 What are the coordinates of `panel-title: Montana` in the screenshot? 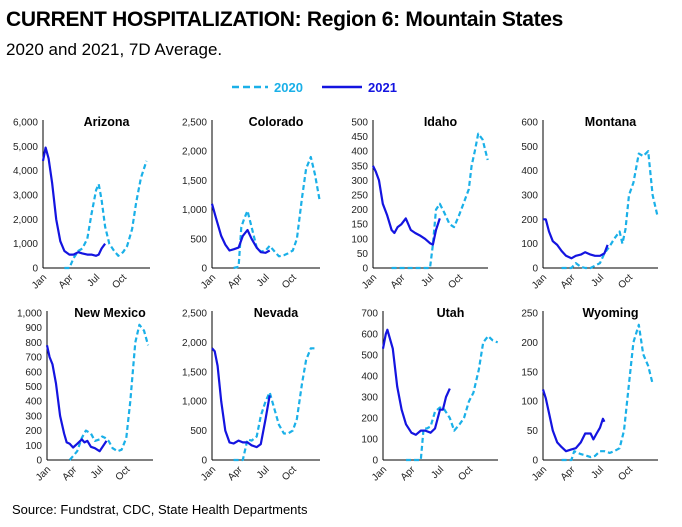 It's located at (611, 122).